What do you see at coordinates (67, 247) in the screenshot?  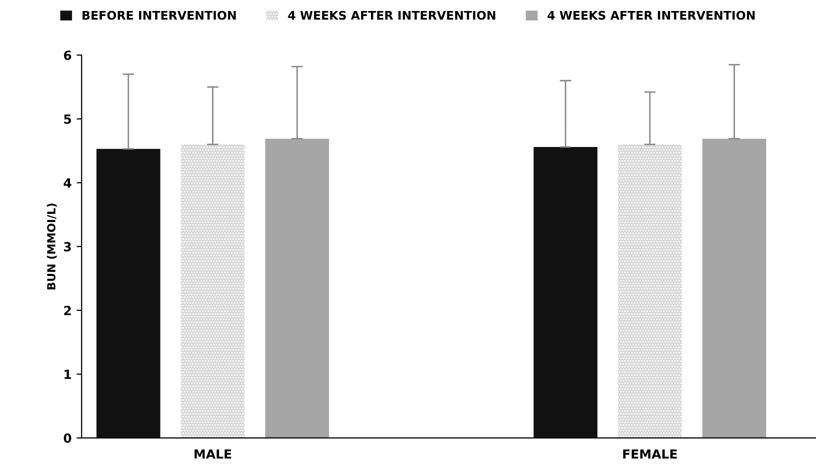 I see `y-tick-label: 3` at bounding box center [67, 247].